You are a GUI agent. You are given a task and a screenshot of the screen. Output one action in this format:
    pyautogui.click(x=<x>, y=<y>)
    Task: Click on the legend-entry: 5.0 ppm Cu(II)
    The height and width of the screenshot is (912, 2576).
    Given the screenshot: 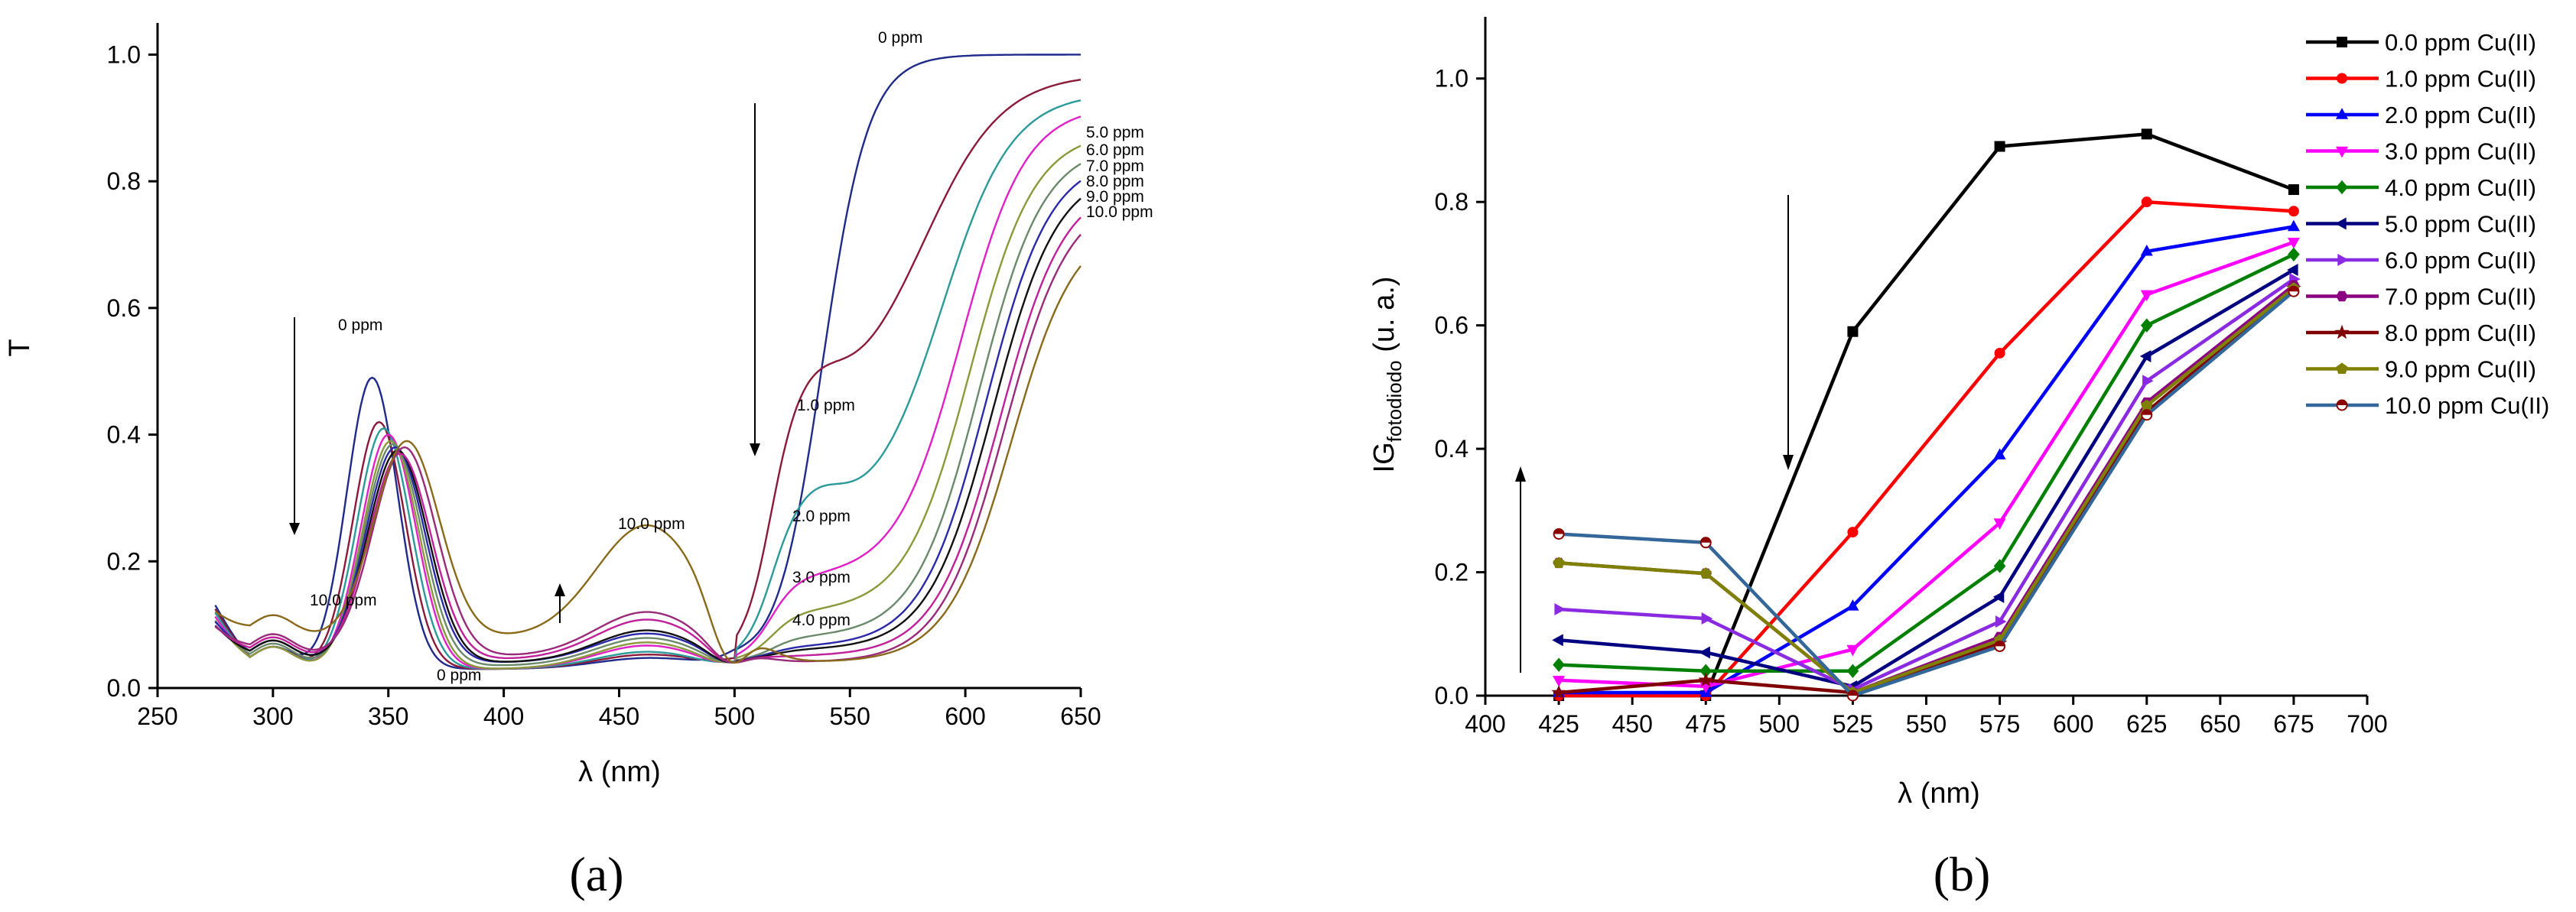 What is the action you would take?
    pyautogui.click(x=2421, y=224)
    